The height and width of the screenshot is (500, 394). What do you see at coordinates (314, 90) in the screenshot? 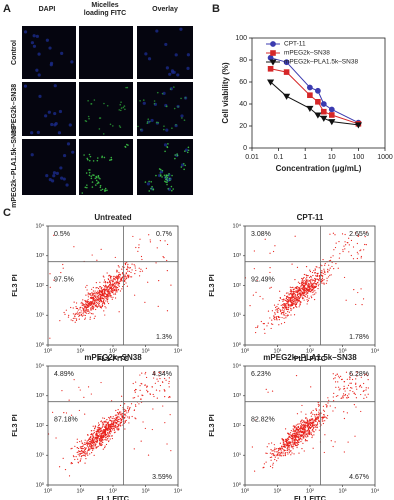
I see `series-line` at bounding box center [314, 90].